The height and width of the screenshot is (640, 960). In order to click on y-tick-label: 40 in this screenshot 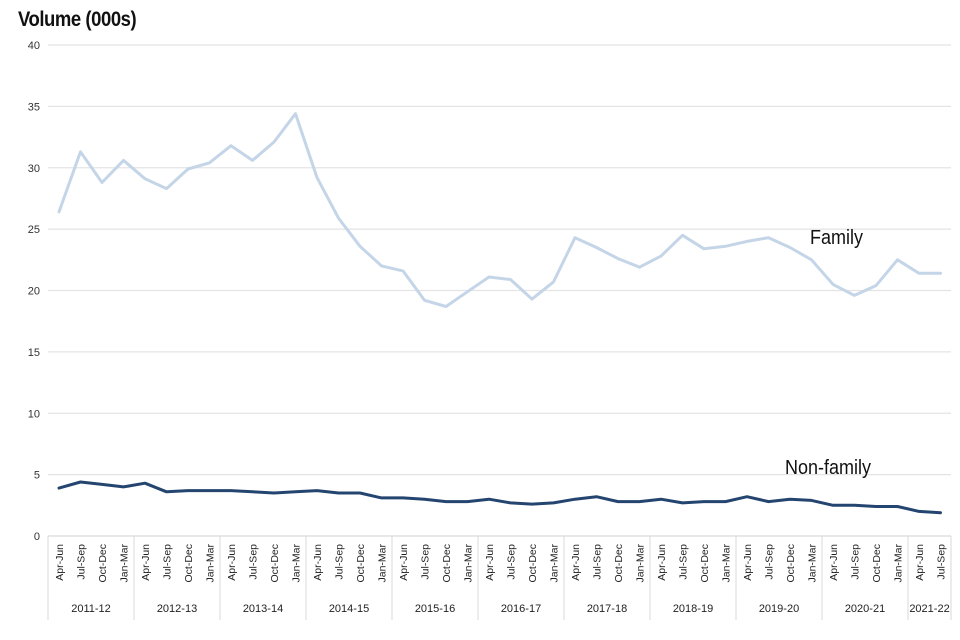, I will do `click(34, 46)`.